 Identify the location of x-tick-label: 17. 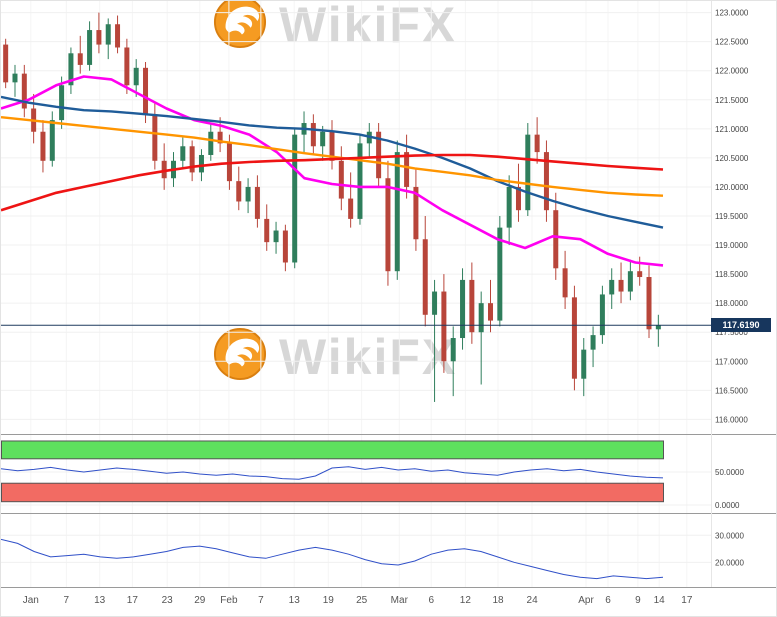
(132, 600).